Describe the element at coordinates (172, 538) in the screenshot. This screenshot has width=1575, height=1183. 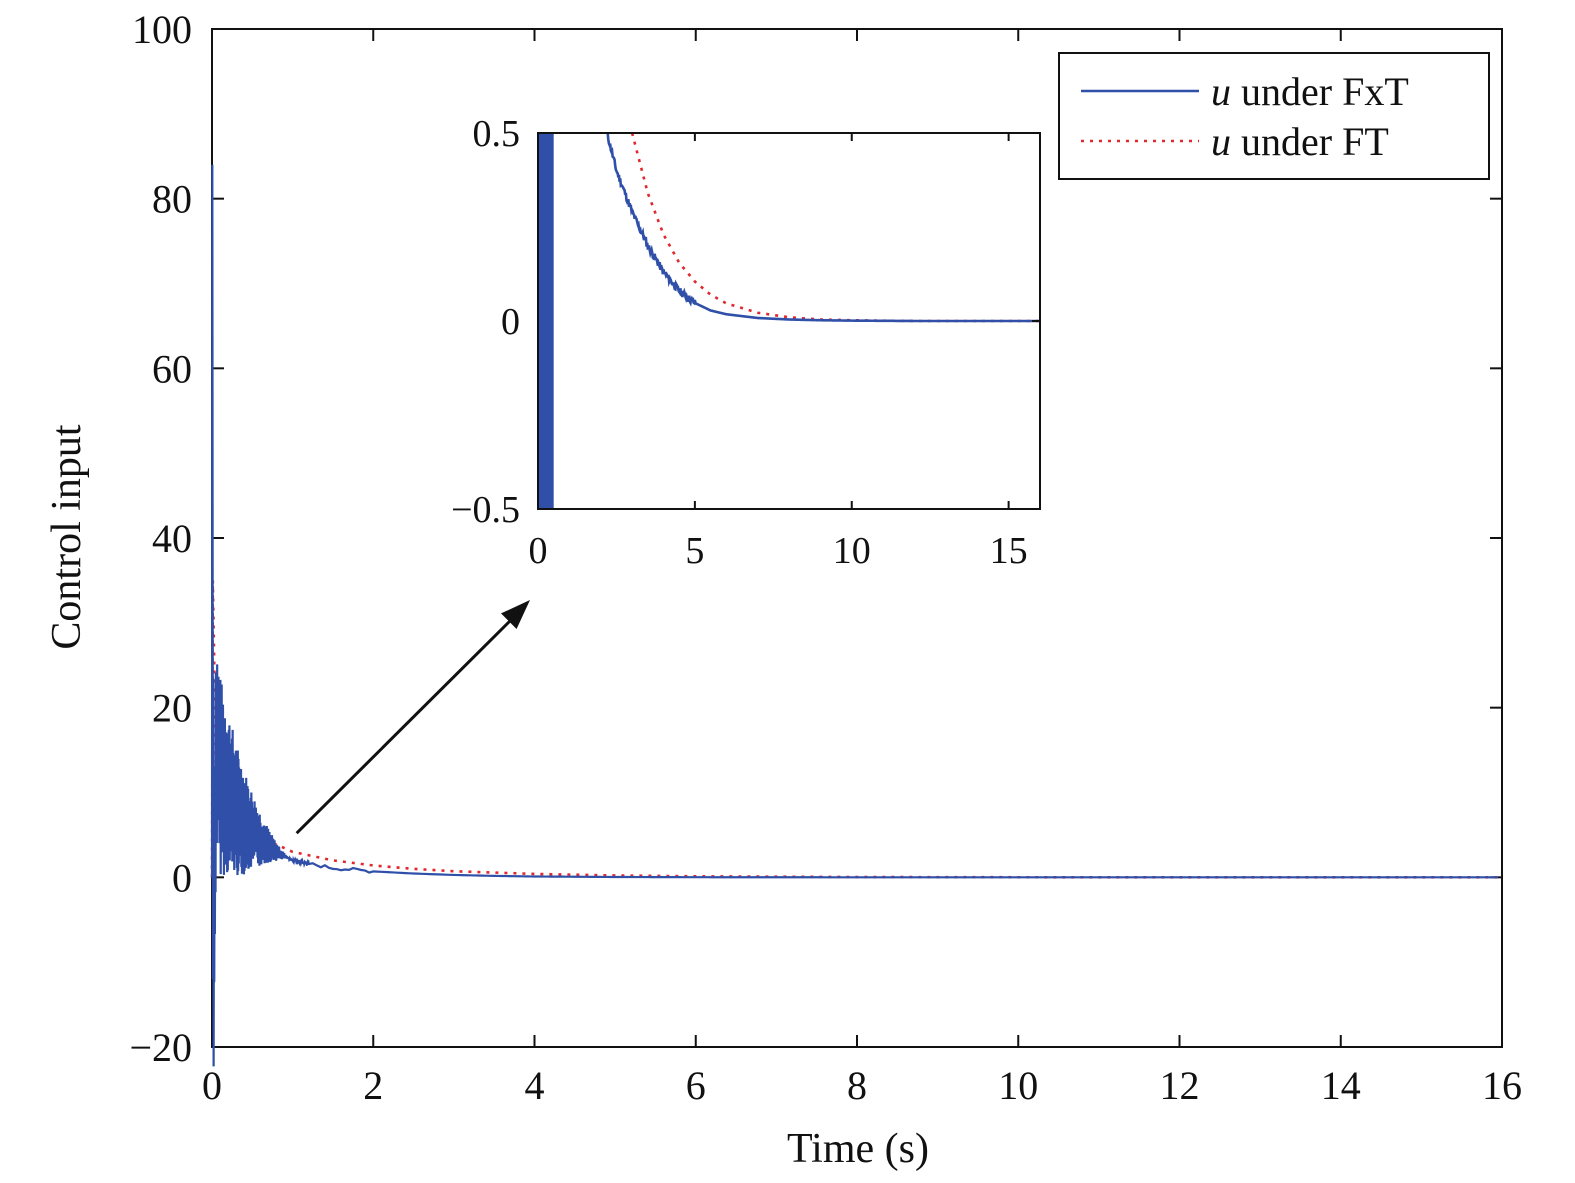
I see `y-tick-label: 40` at that location.